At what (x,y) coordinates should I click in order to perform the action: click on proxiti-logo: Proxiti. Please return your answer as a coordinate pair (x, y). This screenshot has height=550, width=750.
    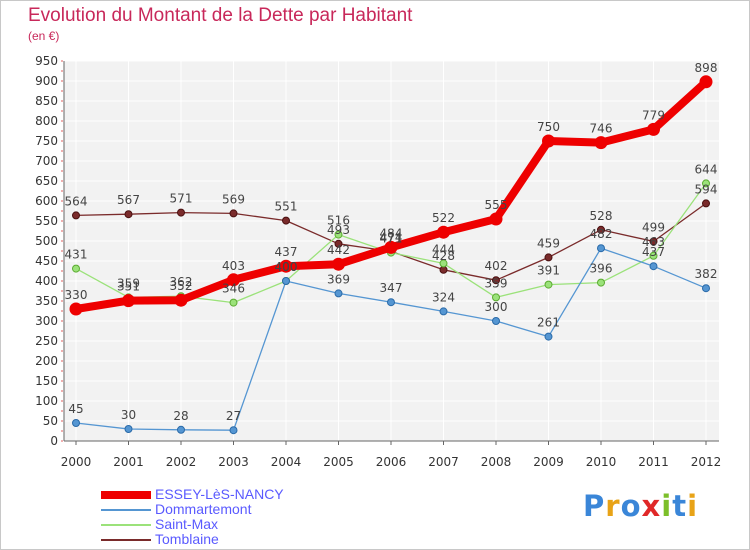
    Looking at the image, I should click on (640, 506).